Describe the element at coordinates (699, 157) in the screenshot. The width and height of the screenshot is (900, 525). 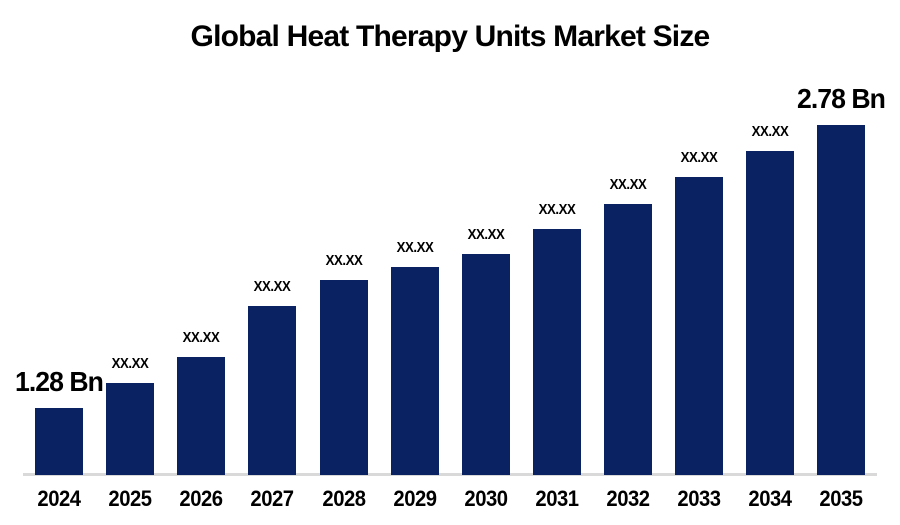
I see `bar-value-label-2033: XX.XX` at that location.